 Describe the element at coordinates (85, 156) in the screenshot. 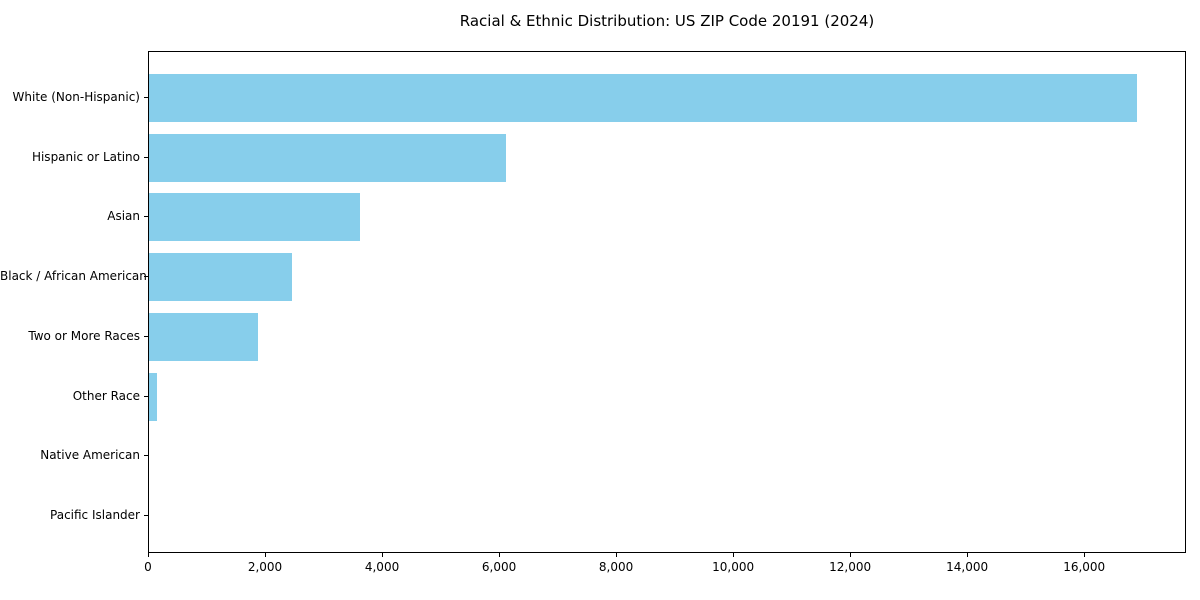

I see `y-tick-label-hispanic-or-latino: Hispanic or Latino` at that location.